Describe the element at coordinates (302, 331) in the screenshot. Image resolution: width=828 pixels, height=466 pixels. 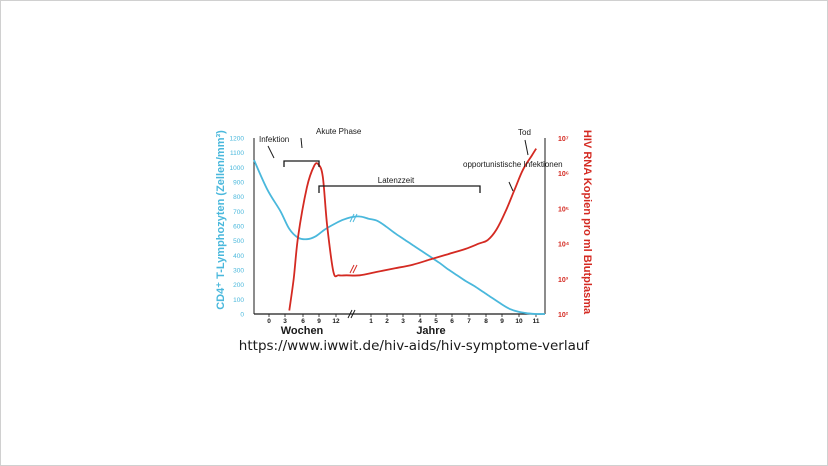
I see `x-label-weeks: Wochen` at that location.